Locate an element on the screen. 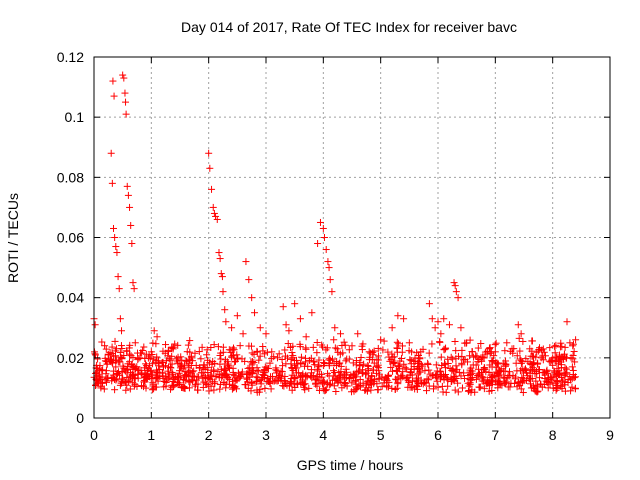 The width and height of the screenshot is (640, 480). y-tick-label: 0 is located at coordinates (80, 418).